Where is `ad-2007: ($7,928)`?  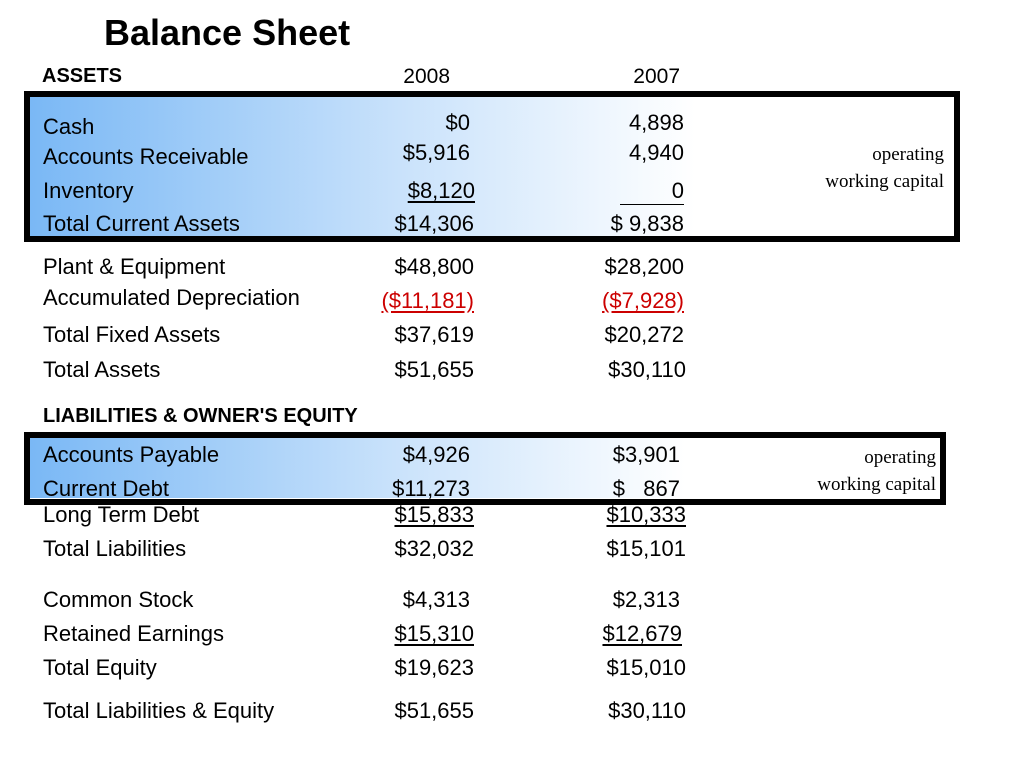 ad-2007: ($7,928) is located at coordinates (643, 300).